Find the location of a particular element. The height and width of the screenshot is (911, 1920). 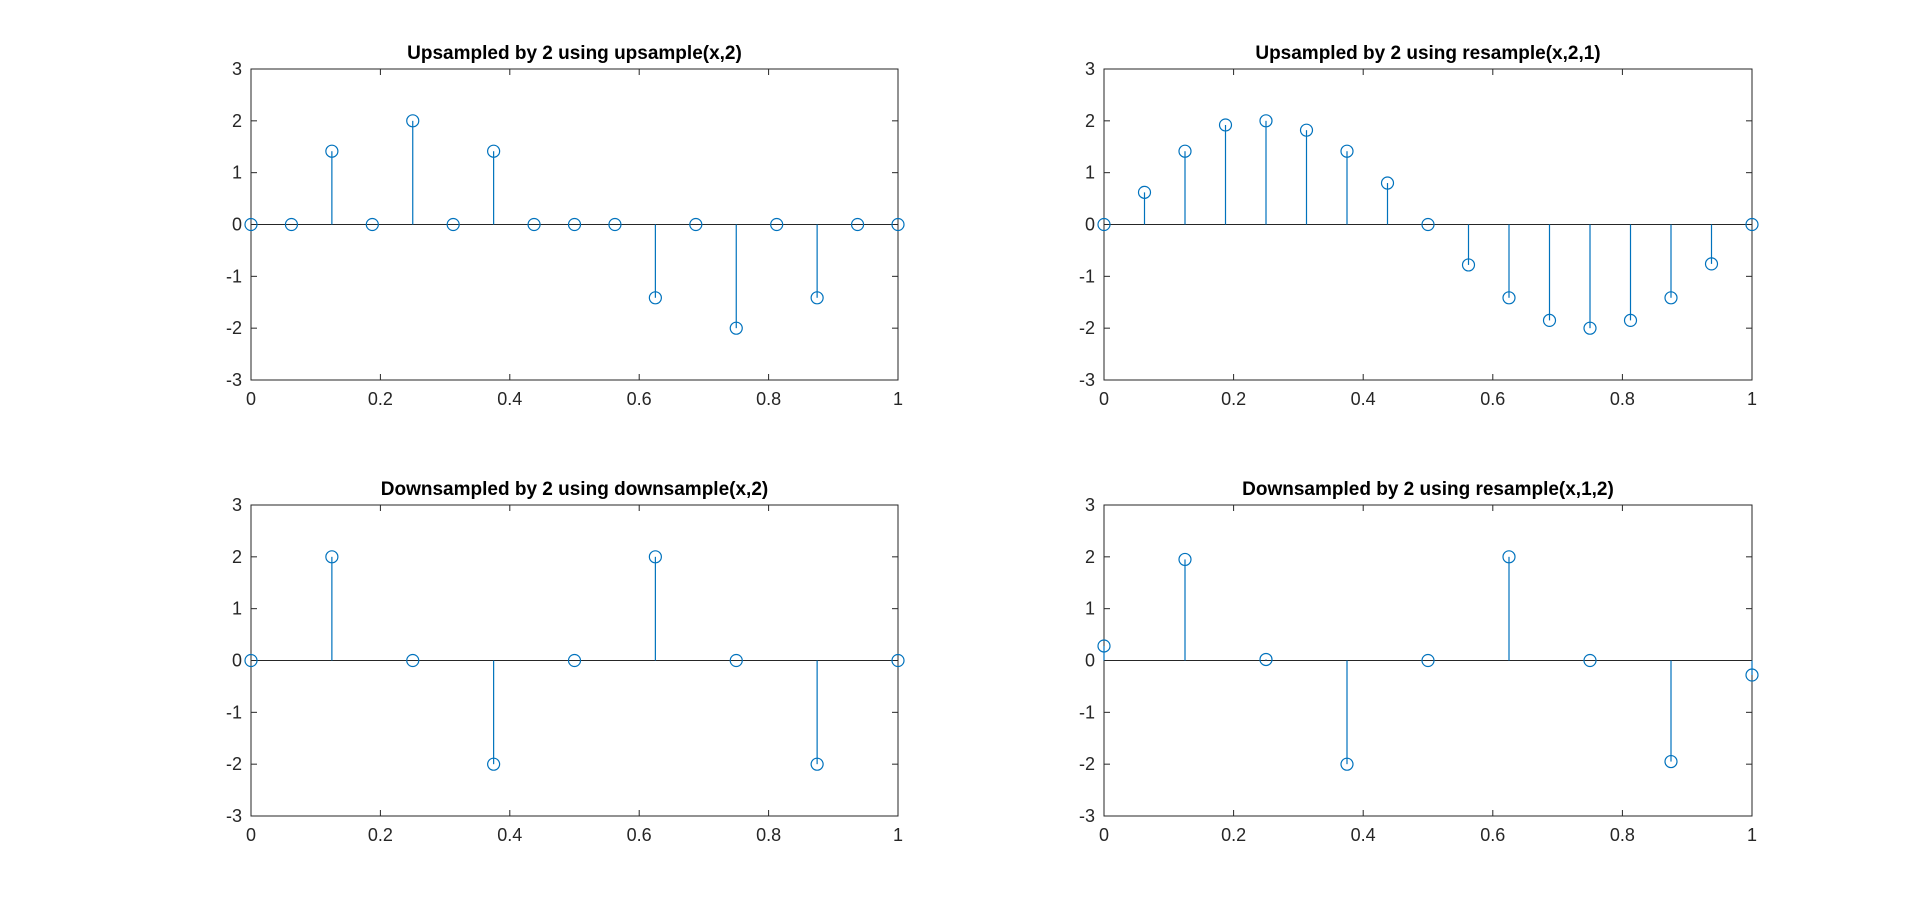

chart-title: Upsampled by 2 using upsample(x,2) is located at coordinates (574, 53).